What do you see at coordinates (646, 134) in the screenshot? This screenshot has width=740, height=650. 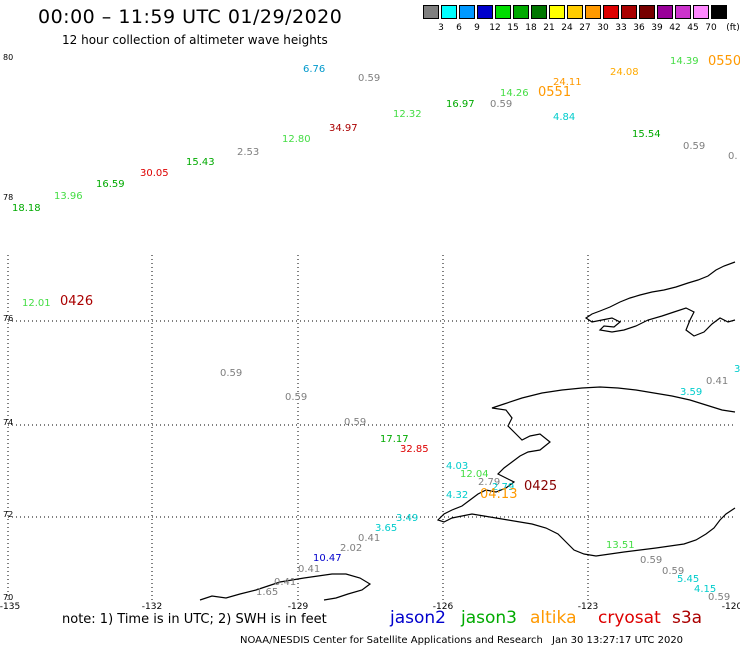 I see `wave-height-label: 15.54` at bounding box center [646, 134].